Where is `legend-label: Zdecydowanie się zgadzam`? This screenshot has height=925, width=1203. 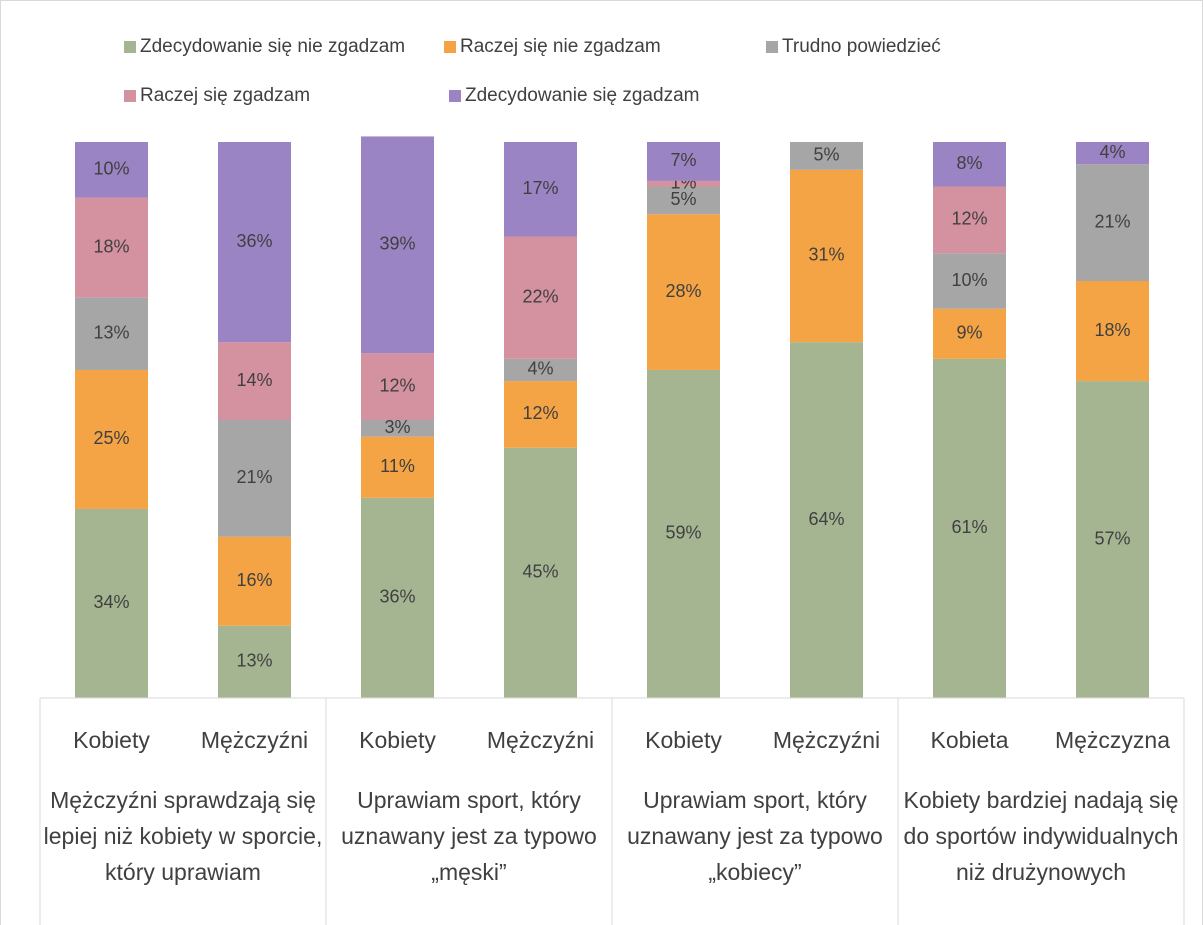 legend-label: Zdecydowanie się zgadzam is located at coordinates (582, 95).